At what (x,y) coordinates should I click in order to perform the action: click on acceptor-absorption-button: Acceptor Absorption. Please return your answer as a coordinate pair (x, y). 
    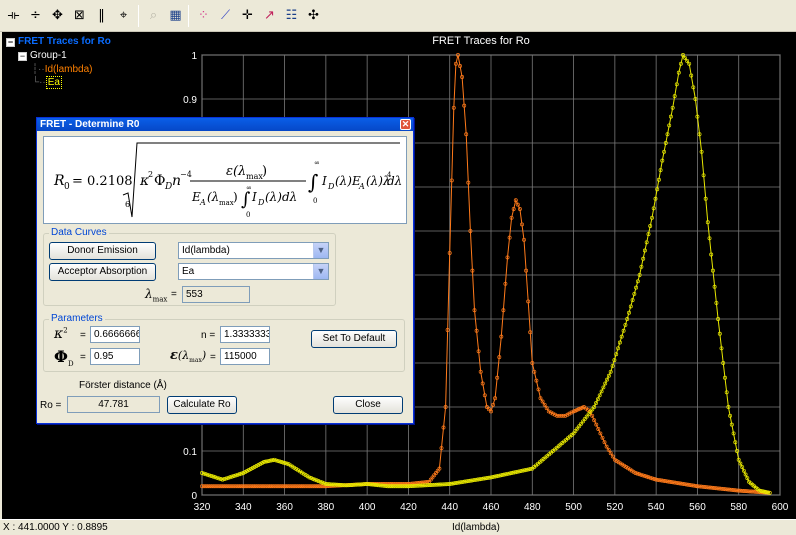
    Looking at the image, I should click on (102, 272).